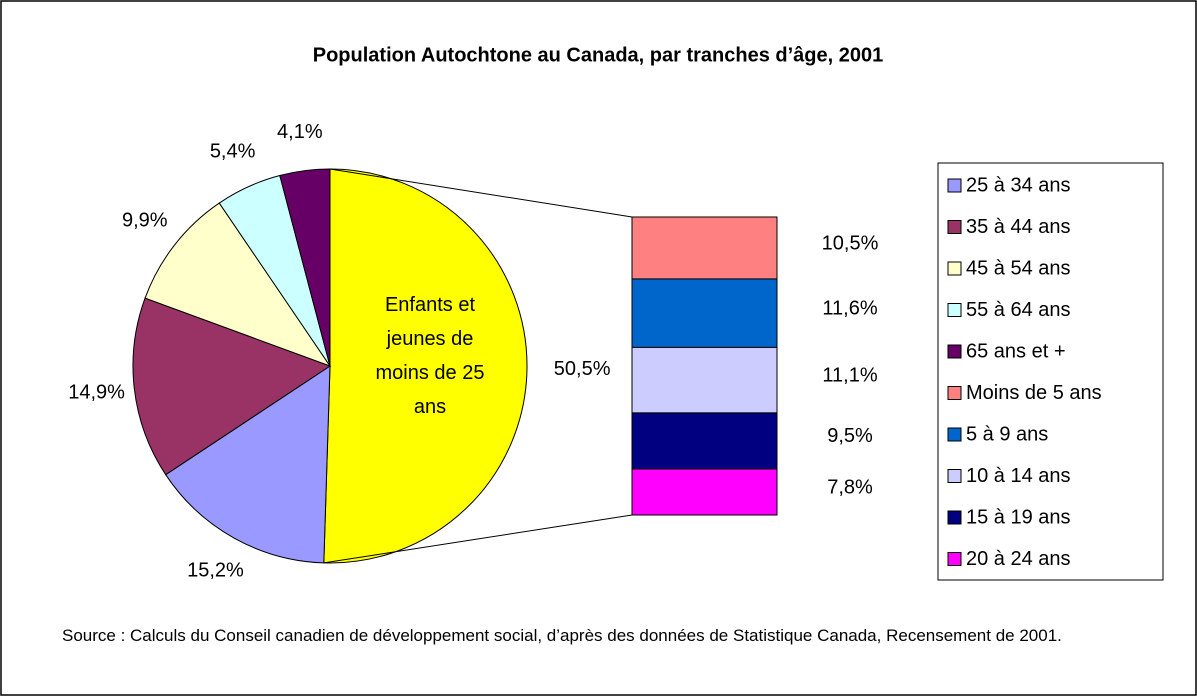 Image resolution: width=1197 pixels, height=696 pixels. What do you see at coordinates (1018, 476) in the screenshot?
I see `legend-label: 10 à 14 ans` at bounding box center [1018, 476].